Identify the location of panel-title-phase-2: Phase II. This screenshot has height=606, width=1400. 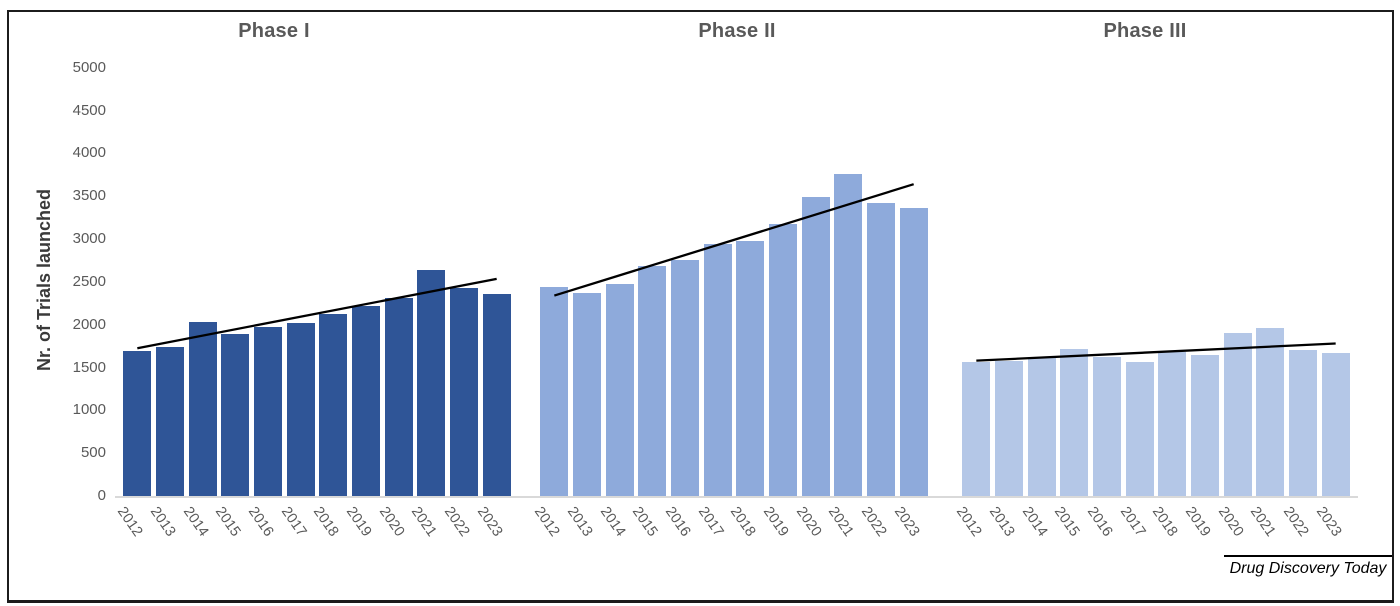
(737, 31).